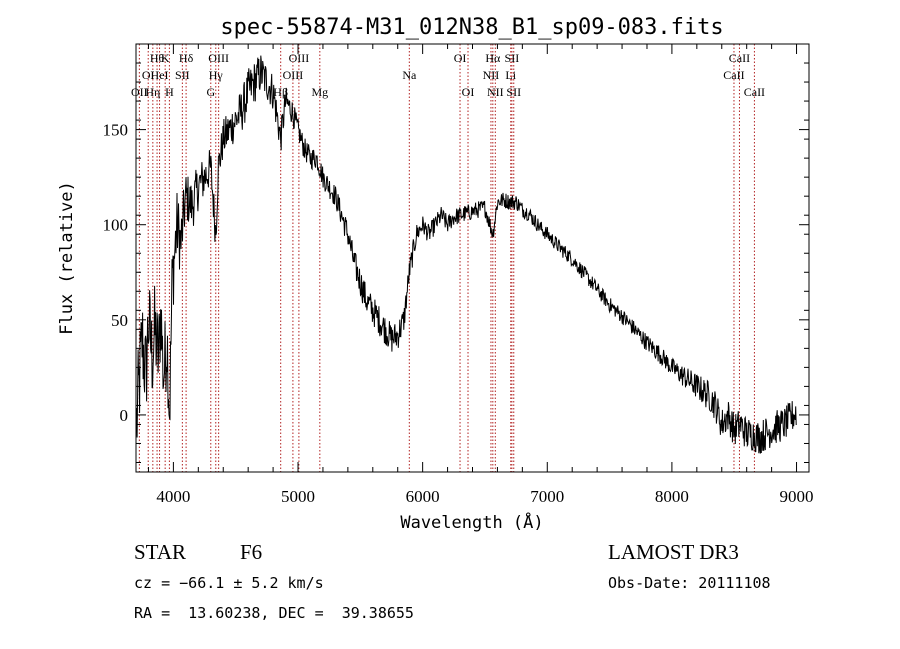  What do you see at coordinates (510, 75) in the screenshot?
I see `line-label-22-0: Li` at bounding box center [510, 75].